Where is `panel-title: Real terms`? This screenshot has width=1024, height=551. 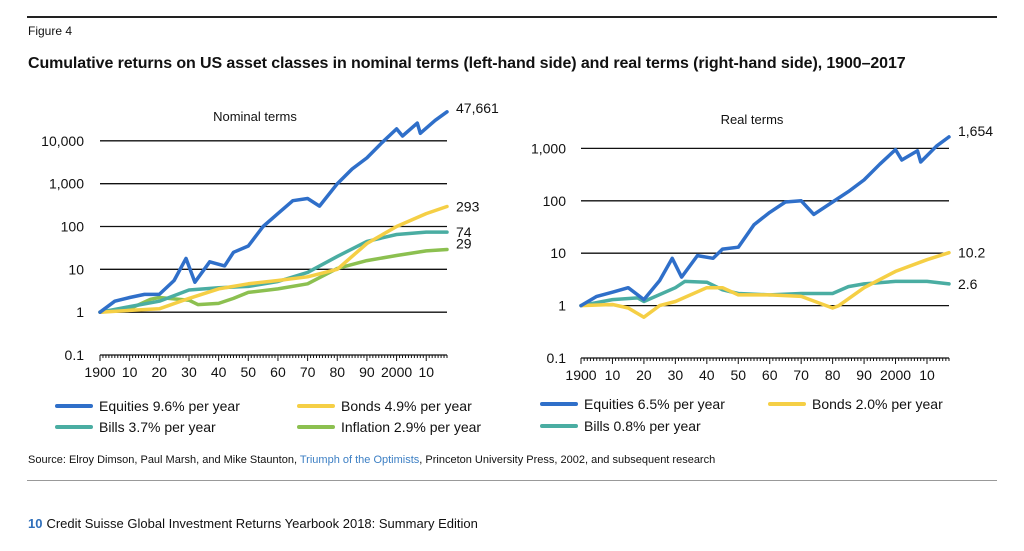
panel-title: Real terms is located at coordinates (752, 119).